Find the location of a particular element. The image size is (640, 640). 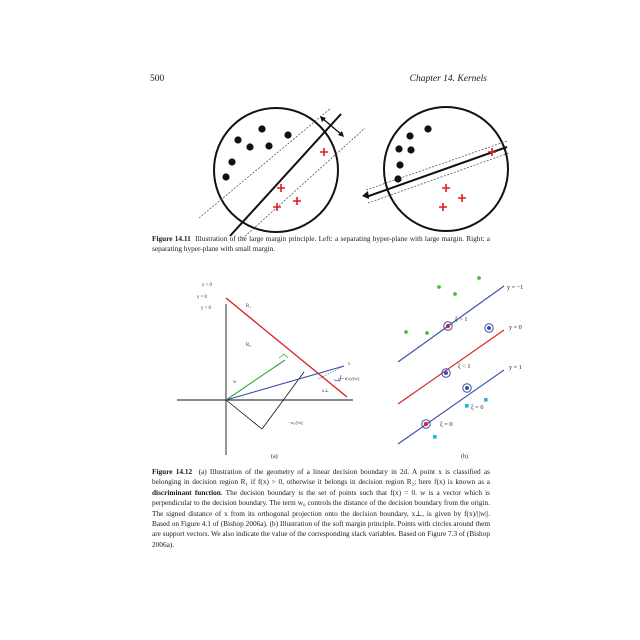

decision-boundary is located at coordinates (286, 347).